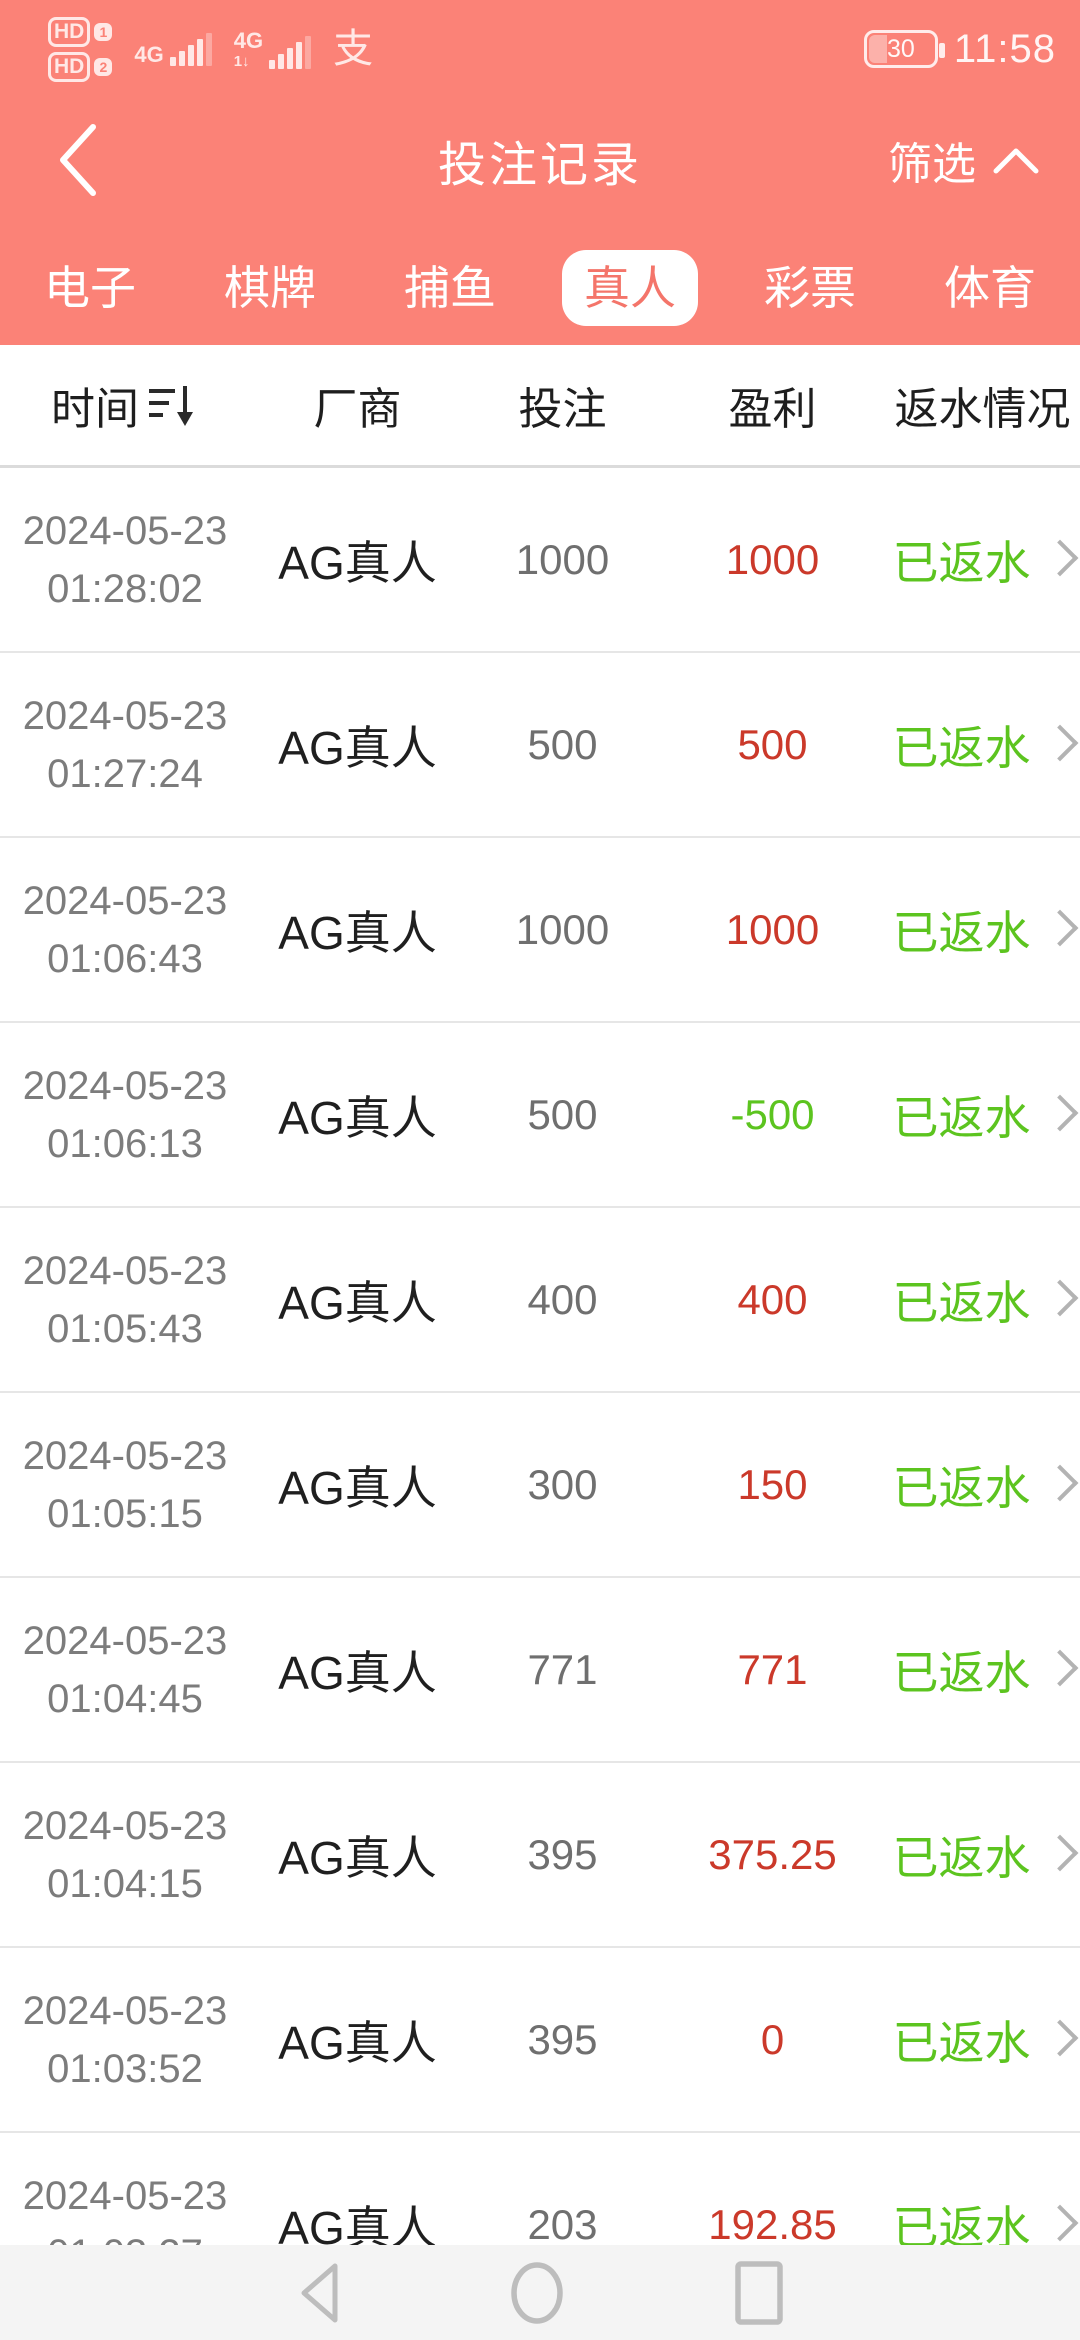  Describe the element at coordinates (540, 1855) in the screenshot. I see `table-row: 2024-05-23 01:04:15 AG真人 395 375.25 已返水` at that location.